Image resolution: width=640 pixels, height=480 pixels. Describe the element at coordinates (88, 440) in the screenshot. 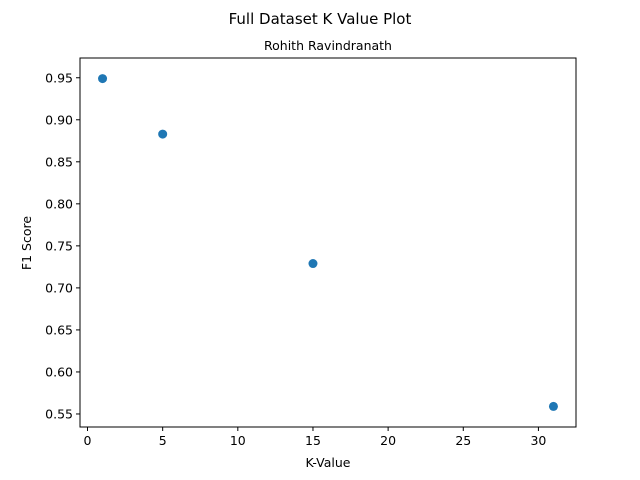

I see `x-tick-label: 0` at that location.